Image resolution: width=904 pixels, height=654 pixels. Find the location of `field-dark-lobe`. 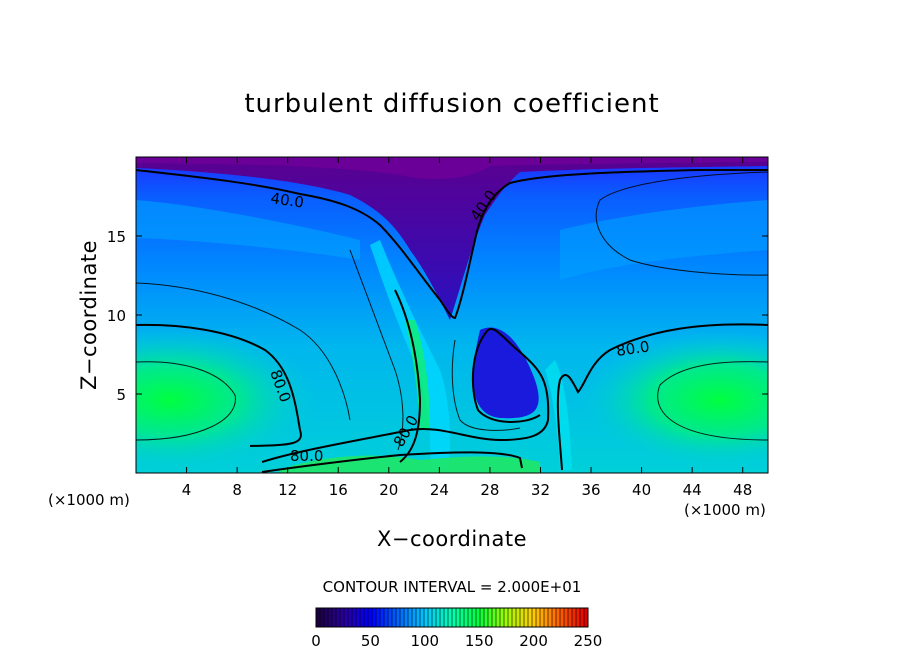

field-dark-lobe is located at coordinates (506, 373).